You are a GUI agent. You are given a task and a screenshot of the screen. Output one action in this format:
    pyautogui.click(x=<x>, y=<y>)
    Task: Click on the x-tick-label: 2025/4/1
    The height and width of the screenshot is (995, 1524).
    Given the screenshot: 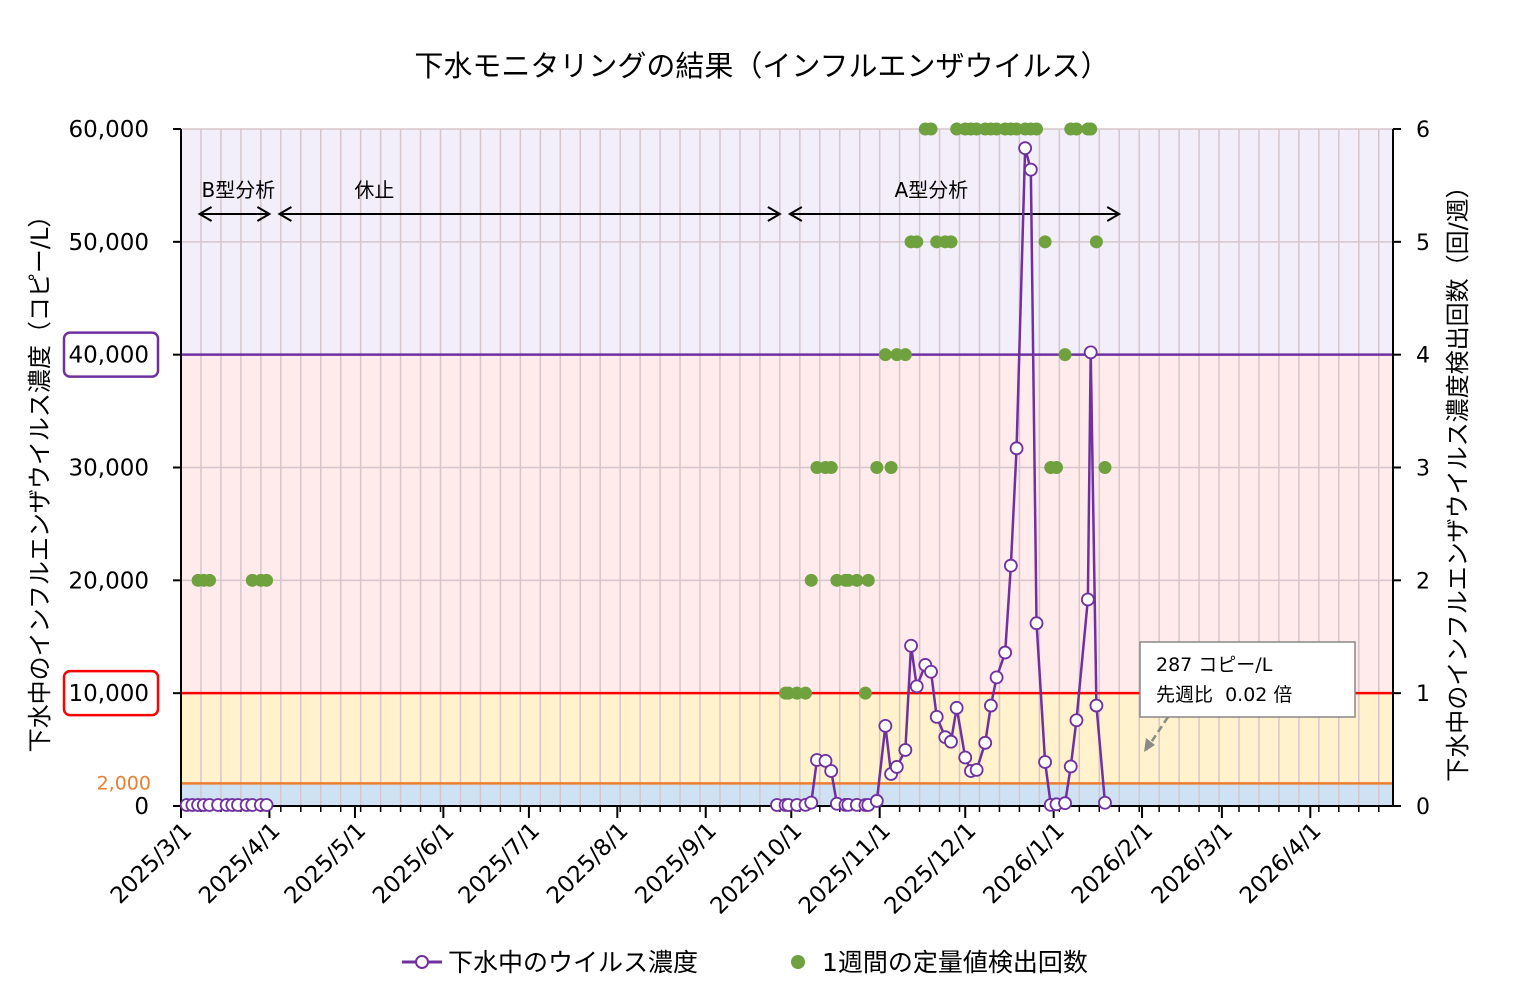 What is the action you would take?
    pyautogui.click(x=239, y=863)
    